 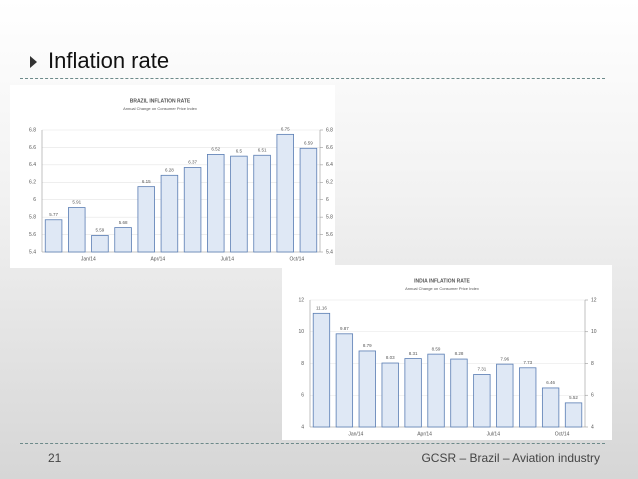 I want to click on data-label: 5.68, so click(x=123, y=222).